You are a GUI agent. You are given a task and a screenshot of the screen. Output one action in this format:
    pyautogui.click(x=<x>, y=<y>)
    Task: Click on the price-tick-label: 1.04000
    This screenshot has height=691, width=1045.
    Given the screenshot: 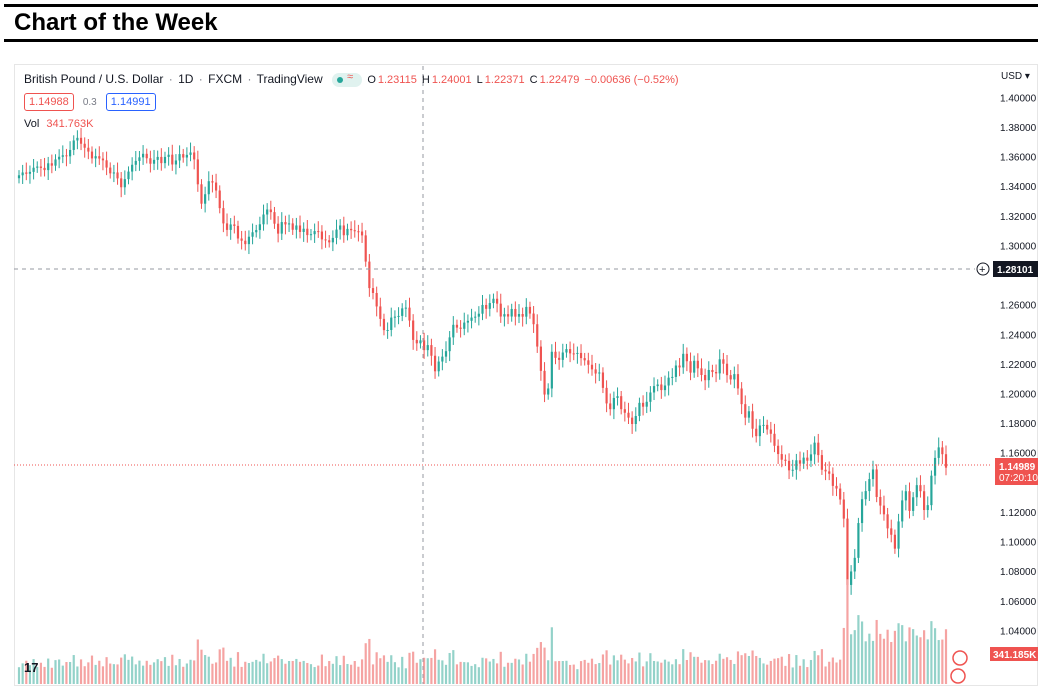 What is the action you would take?
    pyautogui.click(x=1018, y=631)
    